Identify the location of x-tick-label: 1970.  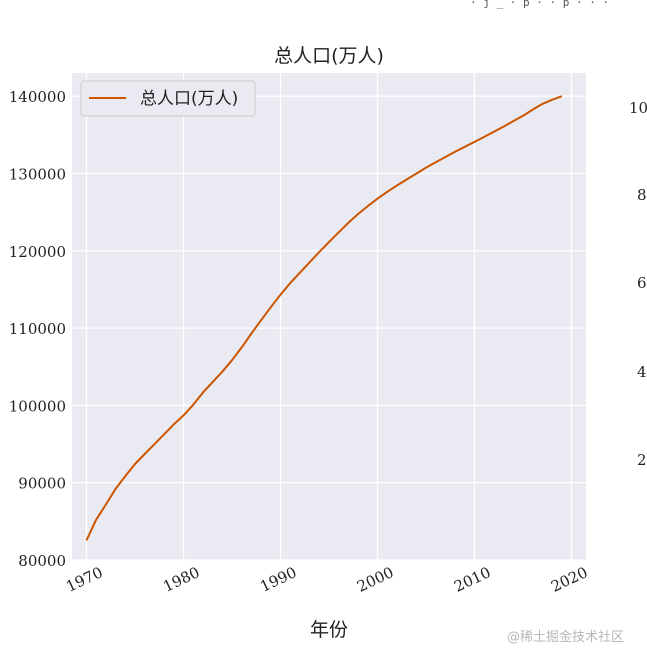
(84, 579).